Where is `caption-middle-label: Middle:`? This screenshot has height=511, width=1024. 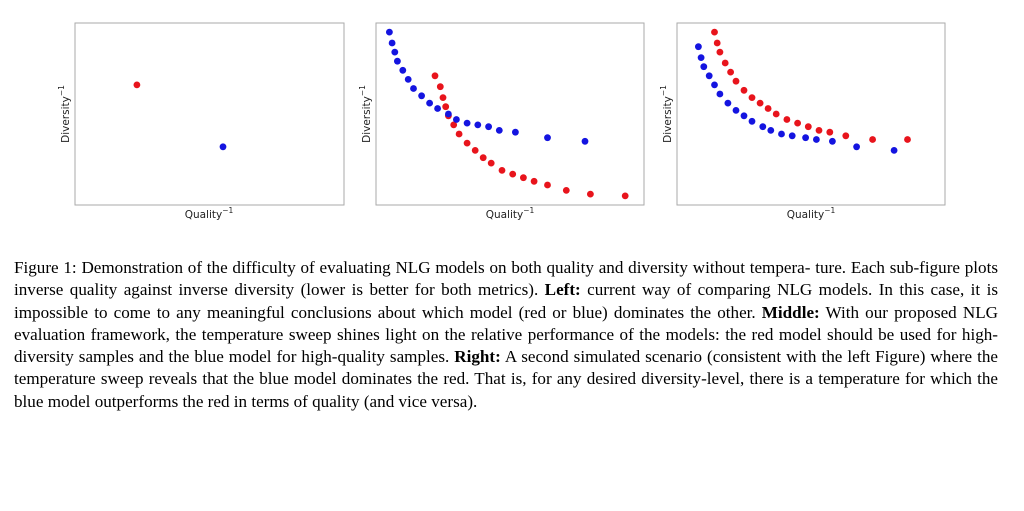
caption-middle-label: Middle: is located at coordinates (790, 312).